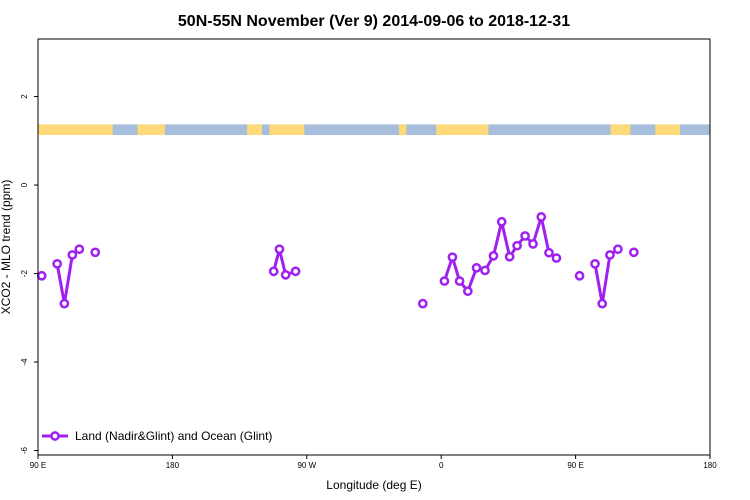  I want to click on y-tick-label: -4, so click(24, 362).